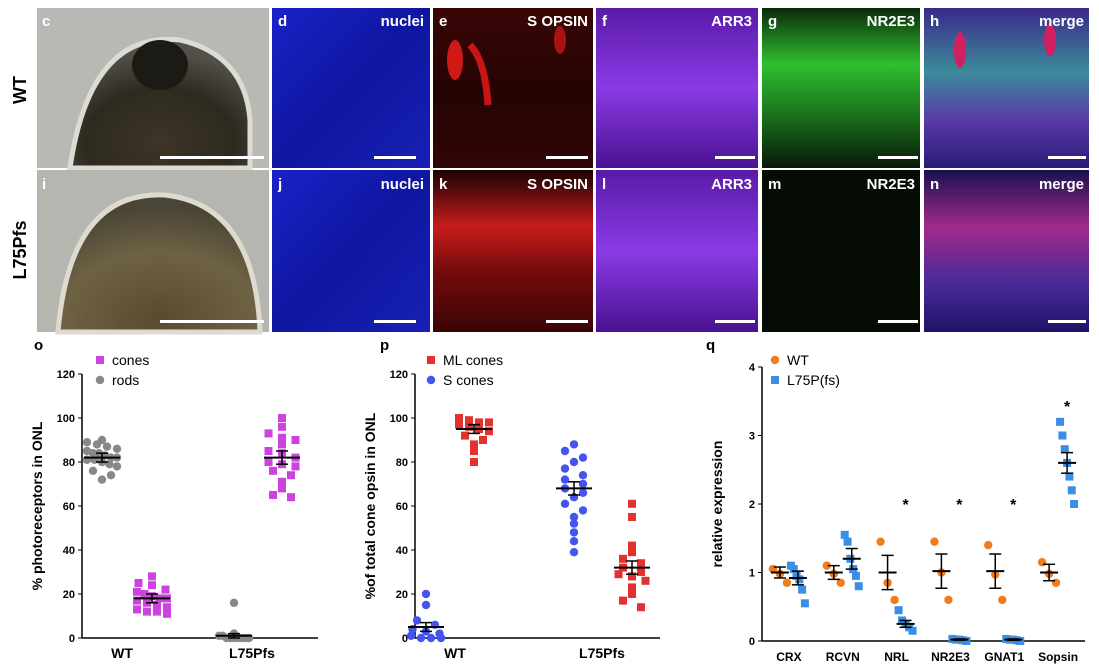 Image resolution: width=1099 pixels, height=672 pixels. I want to click on chart-p-legend-label: S cones, so click(468, 380).